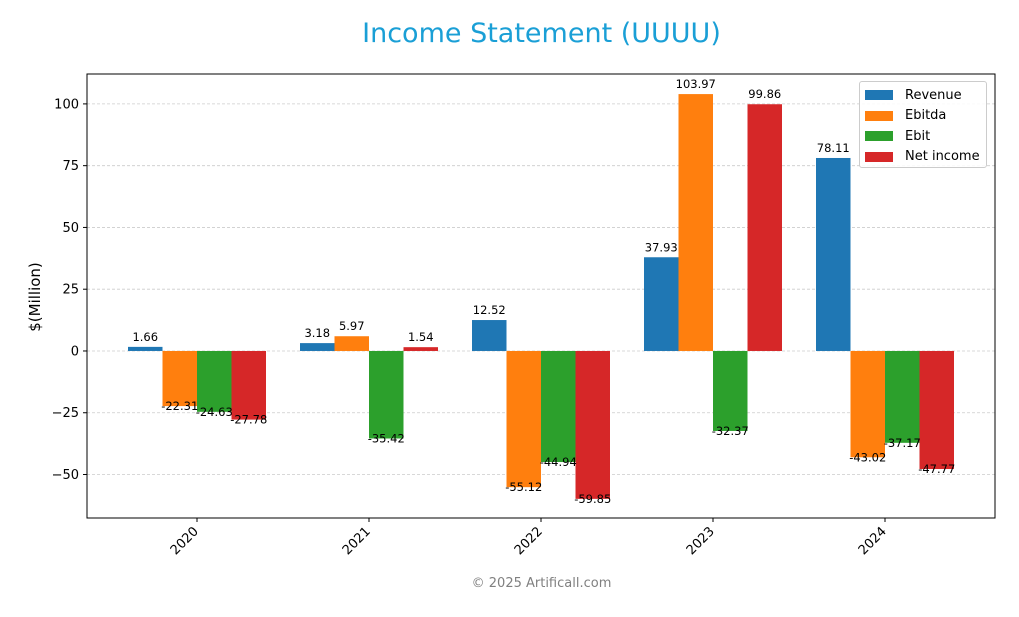 The width and height of the screenshot is (1019, 617). Describe the element at coordinates (421, 337) in the screenshot. I see `bar-value-label: 1.54` at that location.